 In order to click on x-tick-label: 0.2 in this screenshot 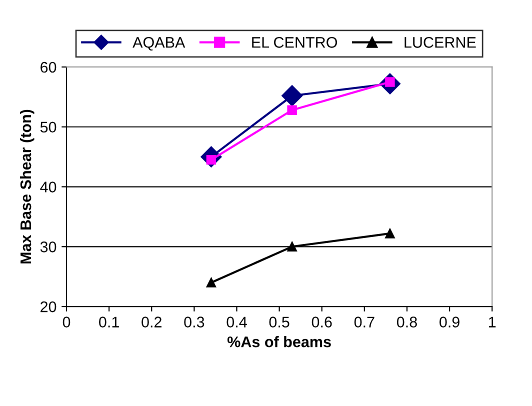, I will do `click(152, 322)`.